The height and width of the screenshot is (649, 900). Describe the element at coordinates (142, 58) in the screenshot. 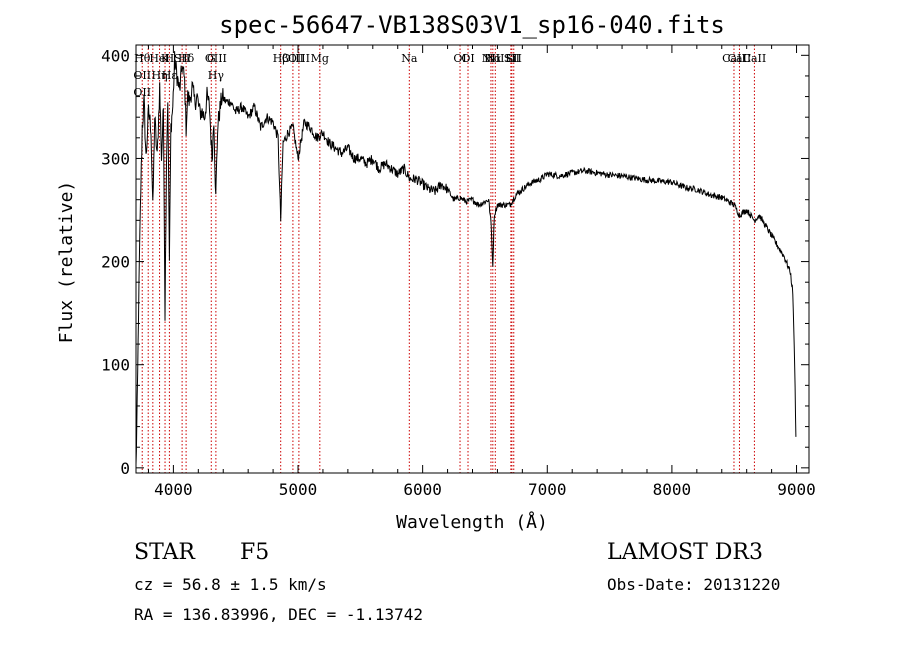

I see `line-label: Hθ` at that location.